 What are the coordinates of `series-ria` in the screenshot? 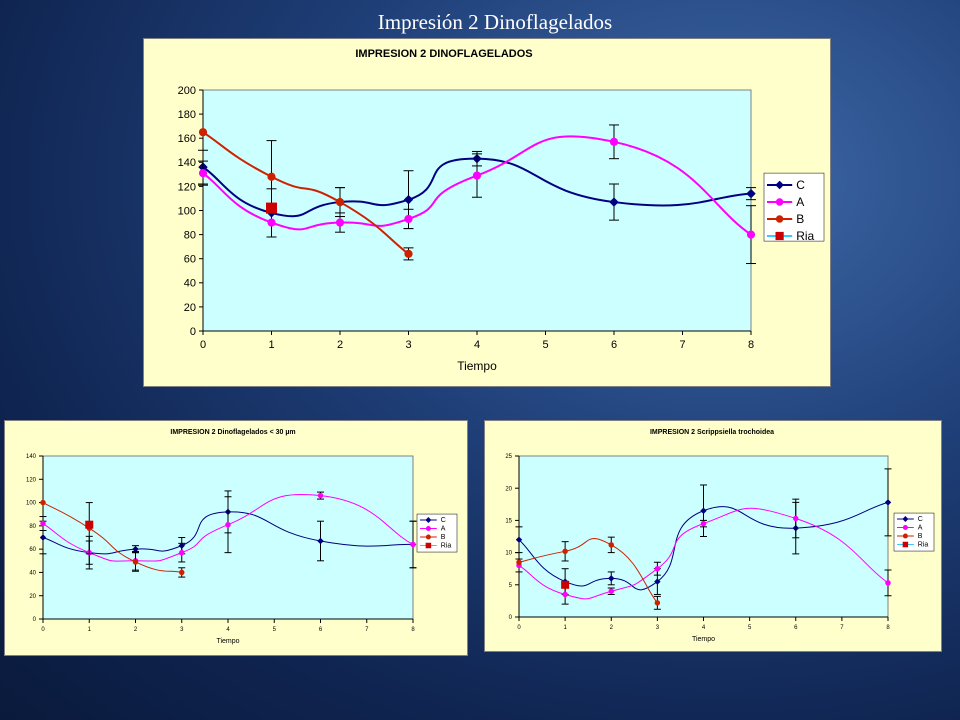 It's located at (271, 208).